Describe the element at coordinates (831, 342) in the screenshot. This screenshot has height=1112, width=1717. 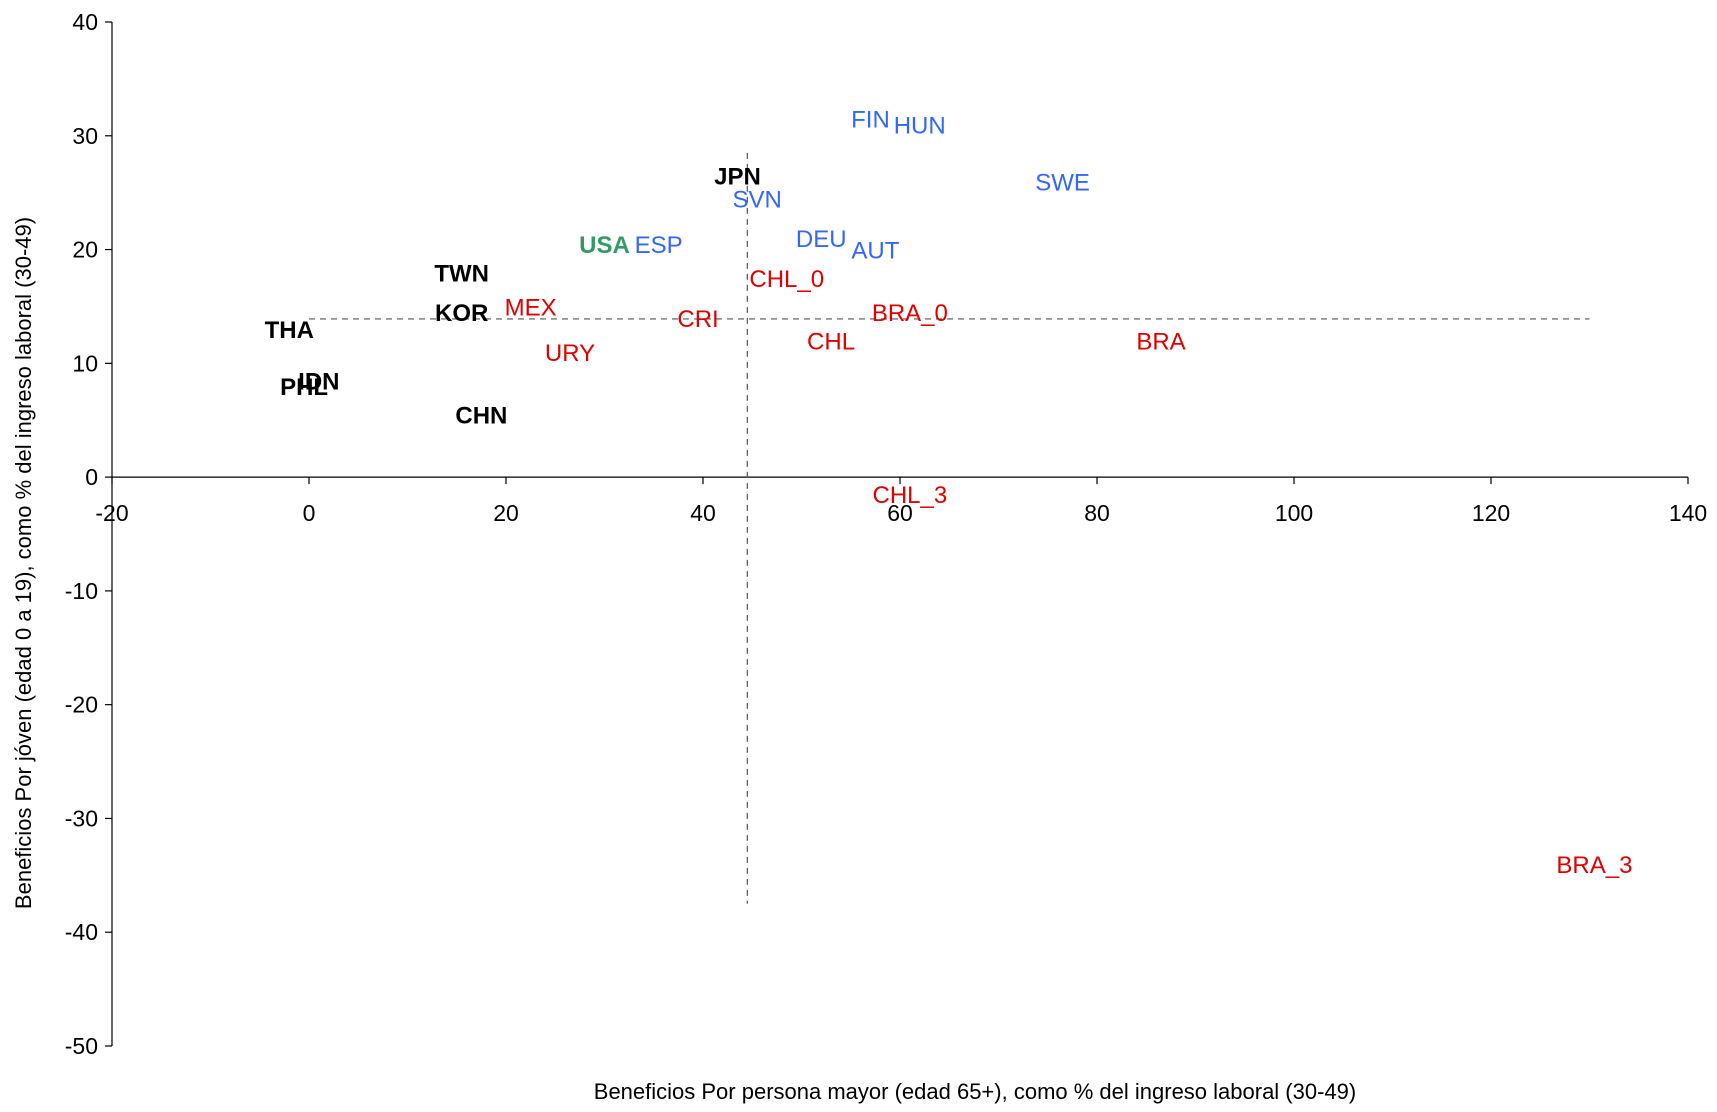
I see `point-label-chl: CHL` at that location.